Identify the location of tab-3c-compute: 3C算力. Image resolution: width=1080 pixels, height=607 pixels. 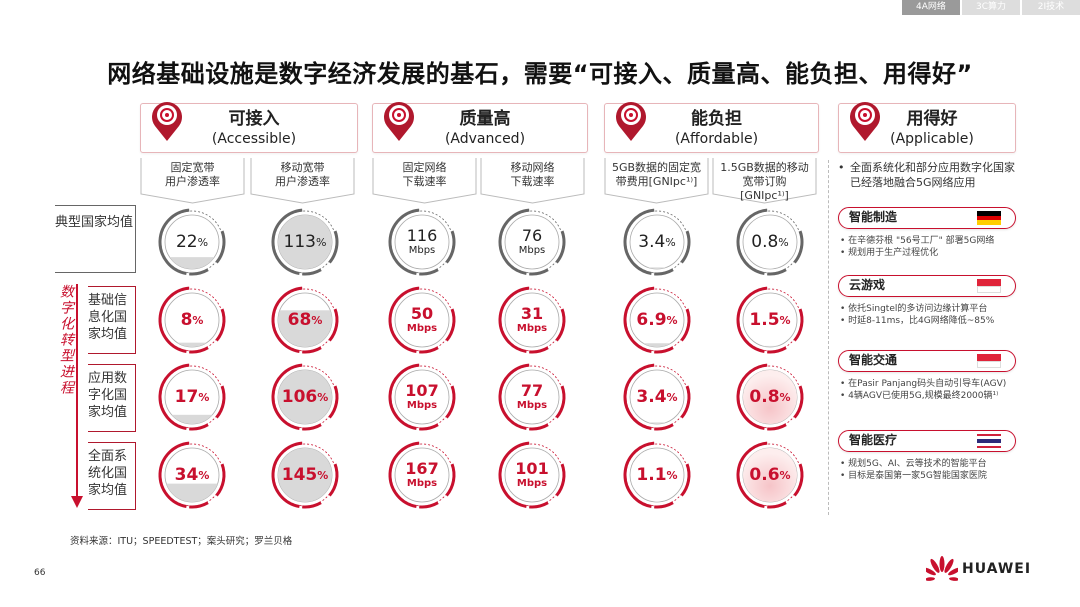
(991, 7).